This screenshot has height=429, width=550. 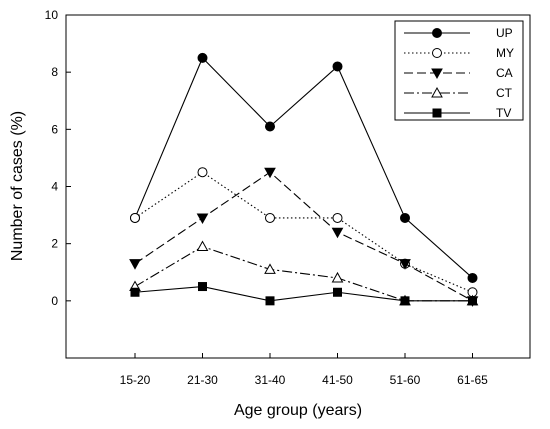 What do you see at coordinates (405, 380) in the screenshot?
I see `x-tick-label: 51-60` at bounding box center [405, 380].